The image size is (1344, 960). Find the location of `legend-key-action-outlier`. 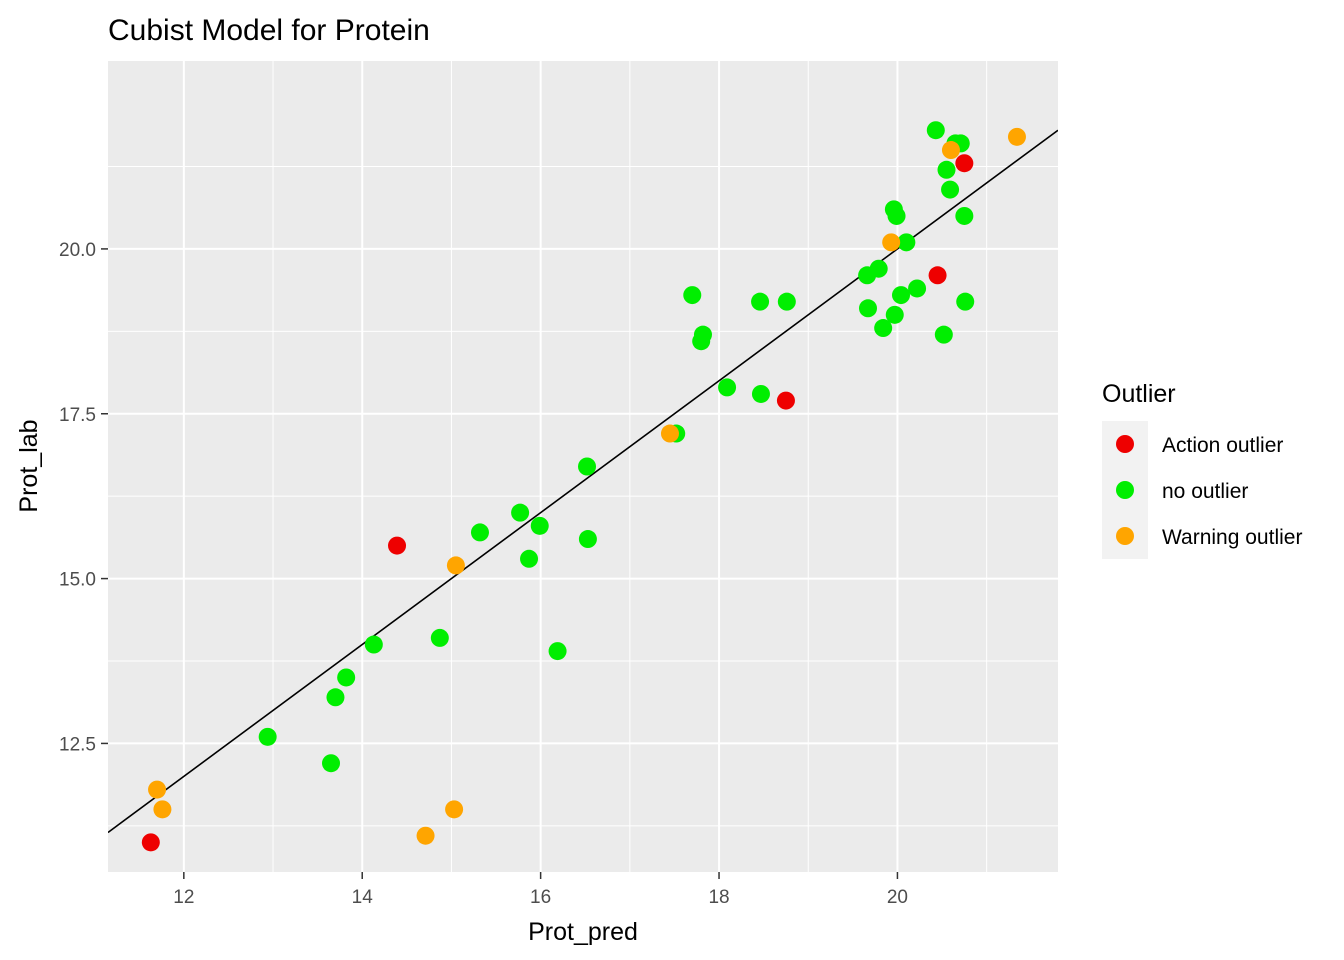

legend-key-action-outlier is located at coordinates (1125, 444).